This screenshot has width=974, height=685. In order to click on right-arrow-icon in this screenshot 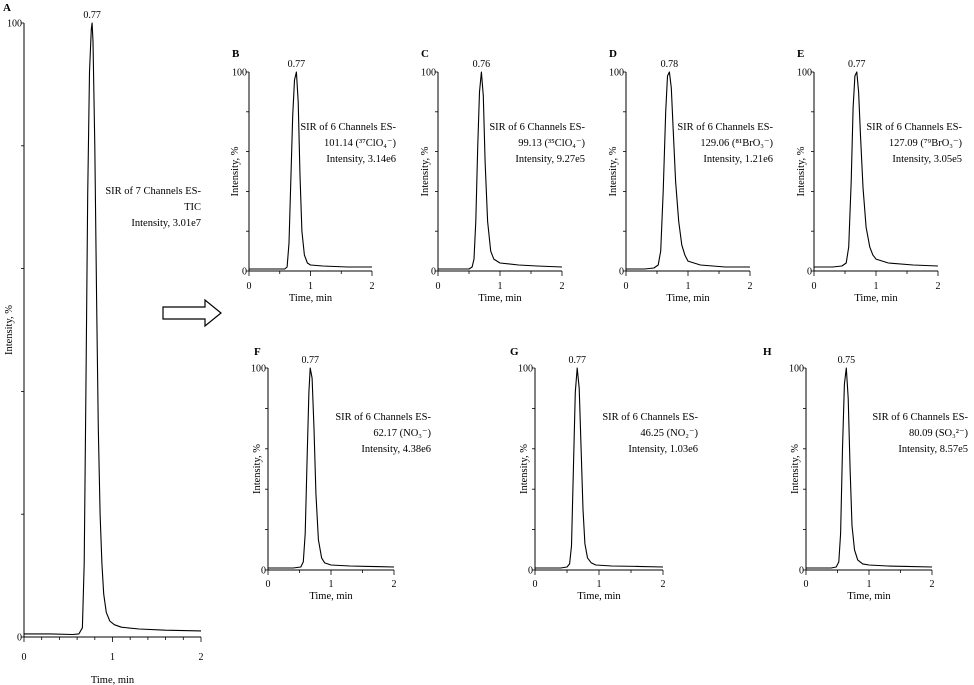, I will do `click(192, 313)`.